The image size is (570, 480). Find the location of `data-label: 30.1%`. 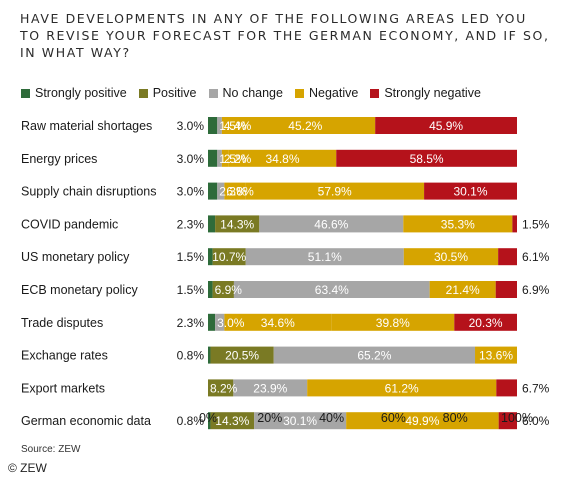

data-label: 30.1% is located at coordinates (300, 421).